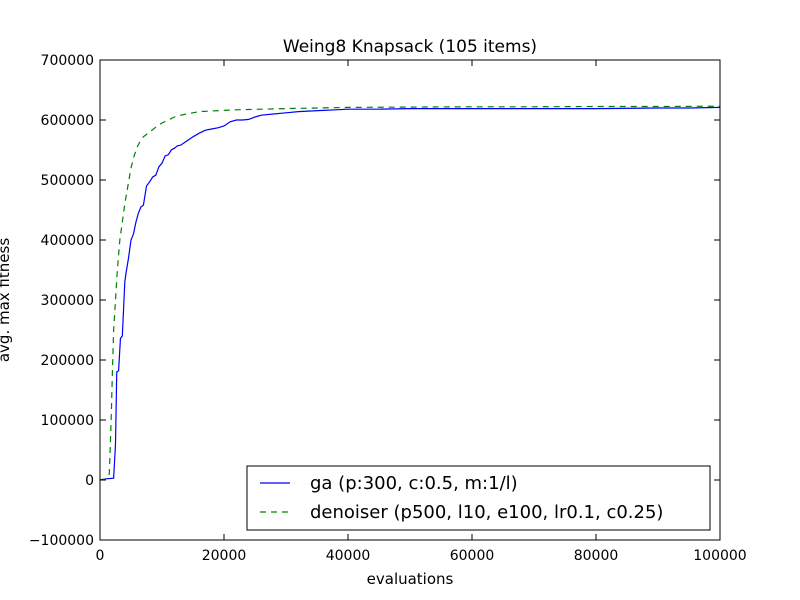  I want to click on x-tick-label: 0, so click(100, 556).